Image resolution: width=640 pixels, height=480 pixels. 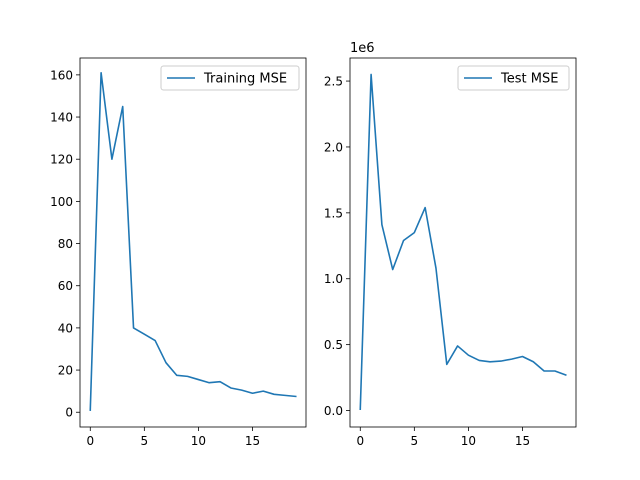 I want to click on y-tick-label: 40, so click(x=65, y=328).